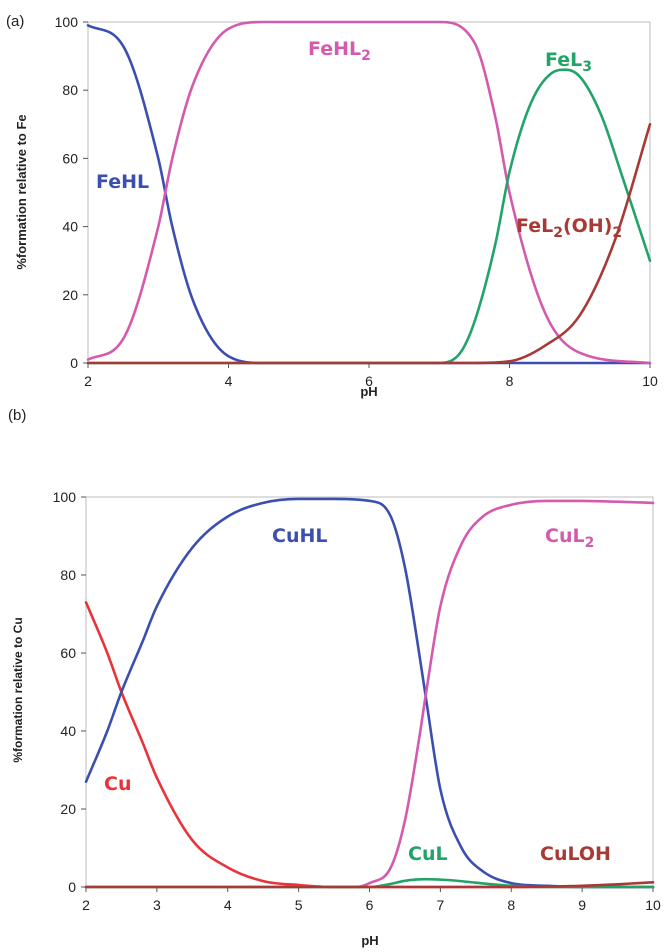 The height and width of the screenshot is (952, 664). Describe the element at coordinates (68, 809) in the screenshot. I see `y-tick-label-b: 20` at that location.